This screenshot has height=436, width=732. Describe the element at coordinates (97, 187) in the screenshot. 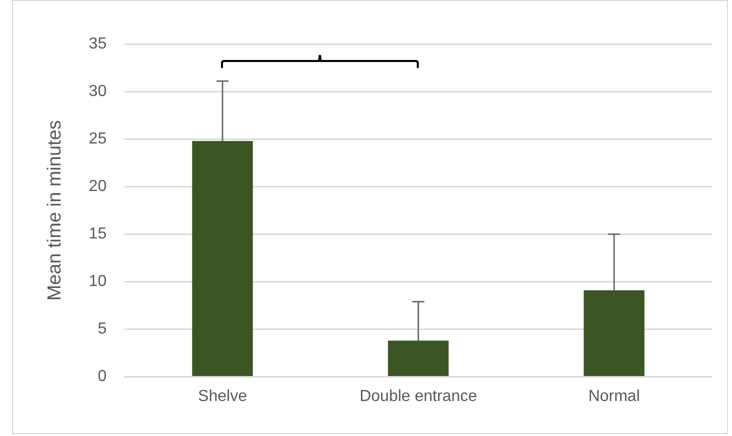

I see `y-tick-label: 20` at that location.